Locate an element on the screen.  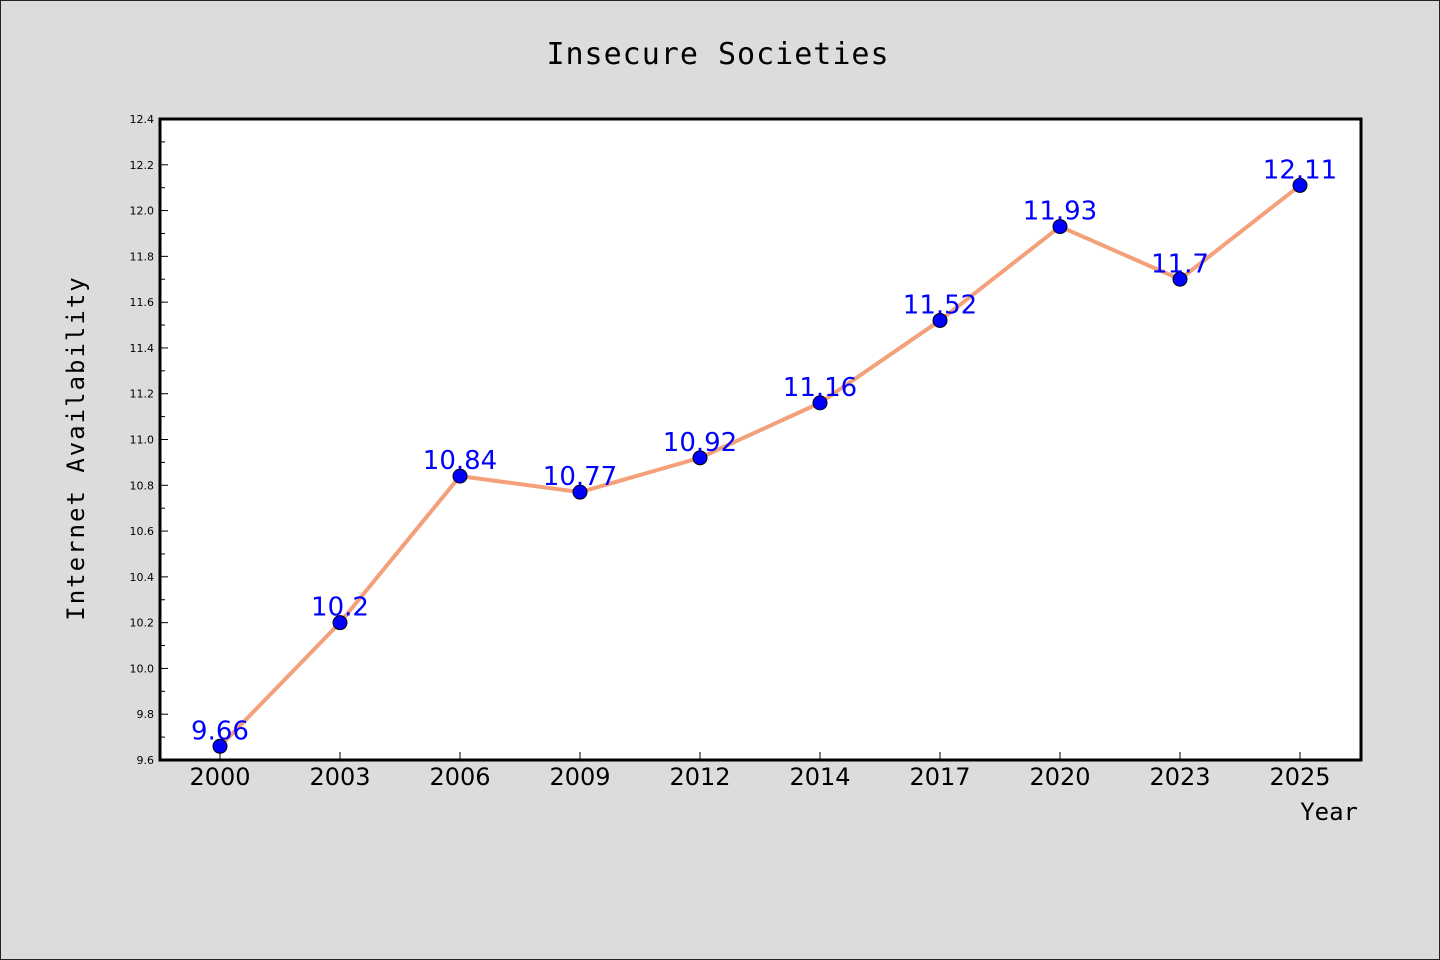
data-label: 11.93 is located at coordinates (1060, 212).